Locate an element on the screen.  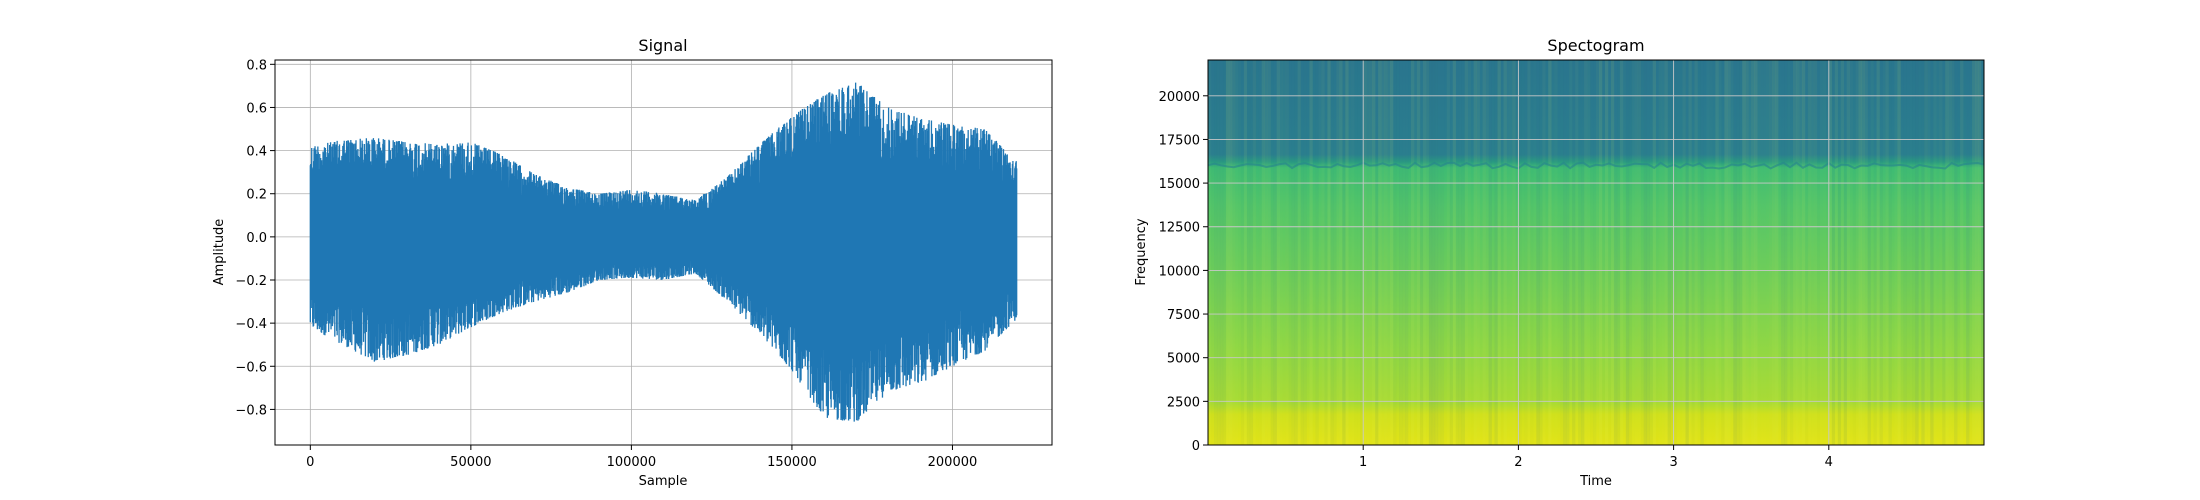
signal-x-tick-label: 50000 is located at coordinates (470, 462).